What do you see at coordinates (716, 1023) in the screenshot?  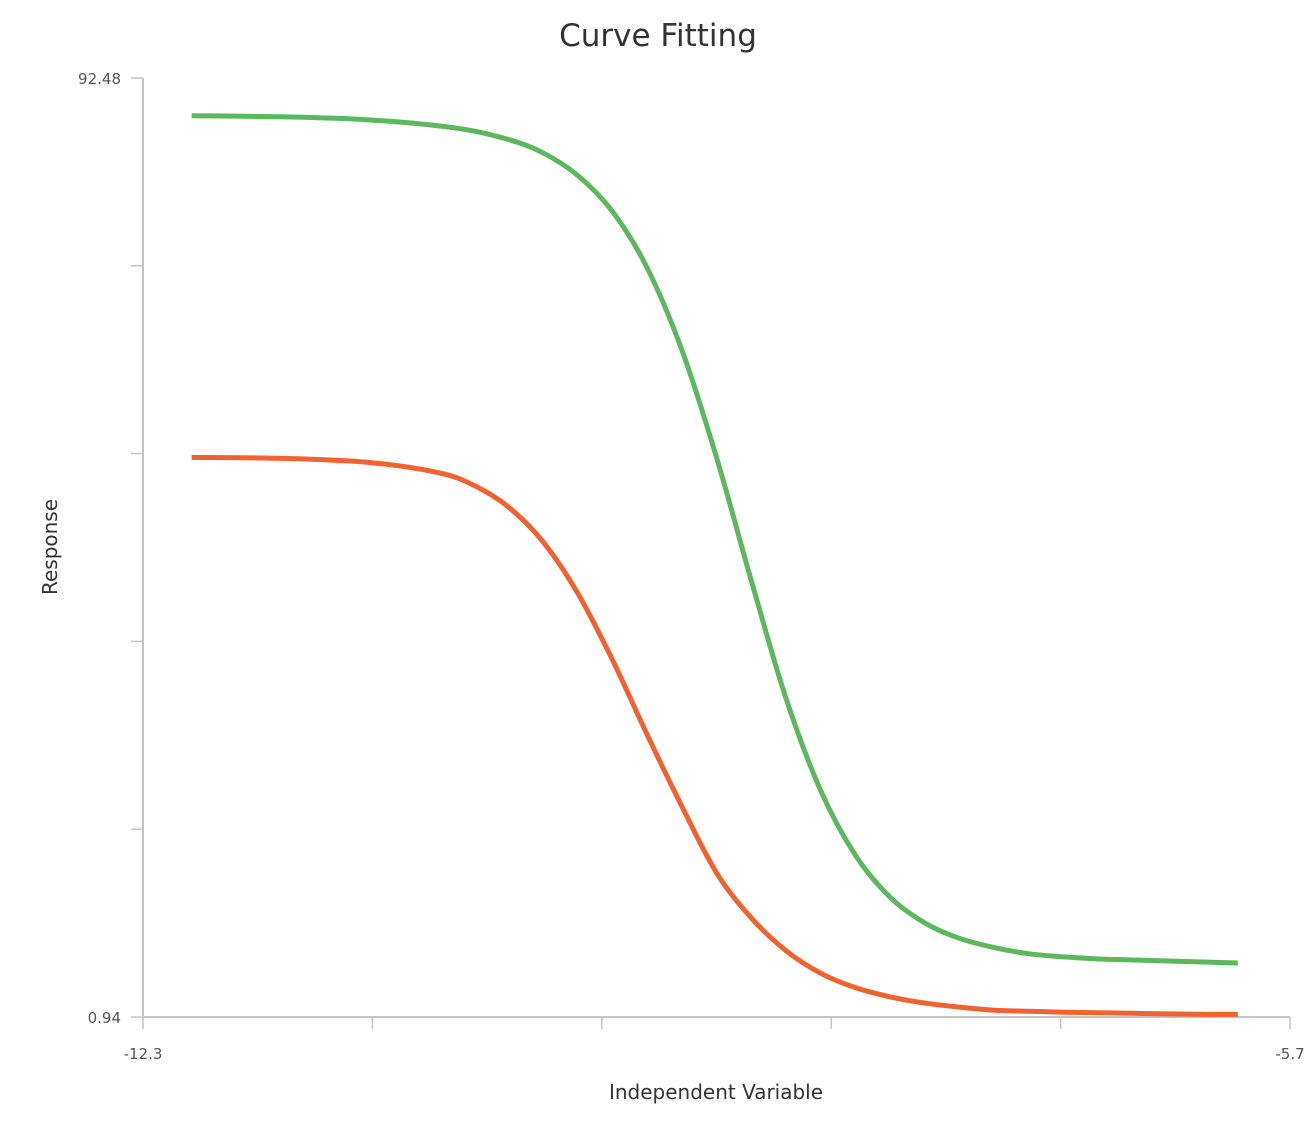 I see `x-axis-ticks` at bounding box center [716, 1023].